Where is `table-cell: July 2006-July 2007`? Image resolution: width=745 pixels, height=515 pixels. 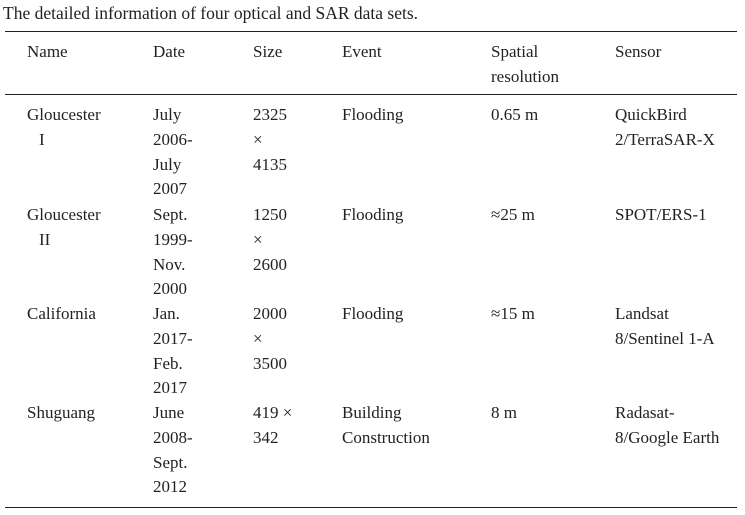 table-cell: July 2006-July 2007 is located at coordinates (173, 152).